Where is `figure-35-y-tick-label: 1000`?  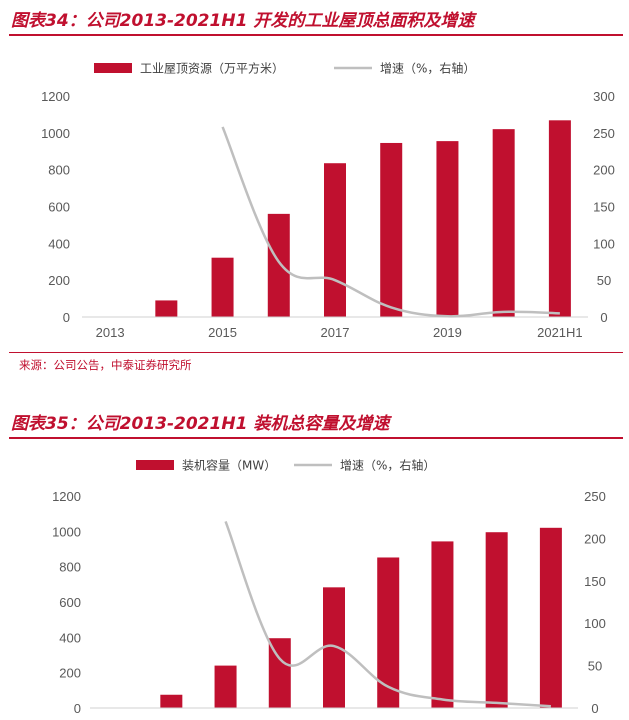
figure-35-y-tick-label: 1000 is located at coordinates (66, 531).